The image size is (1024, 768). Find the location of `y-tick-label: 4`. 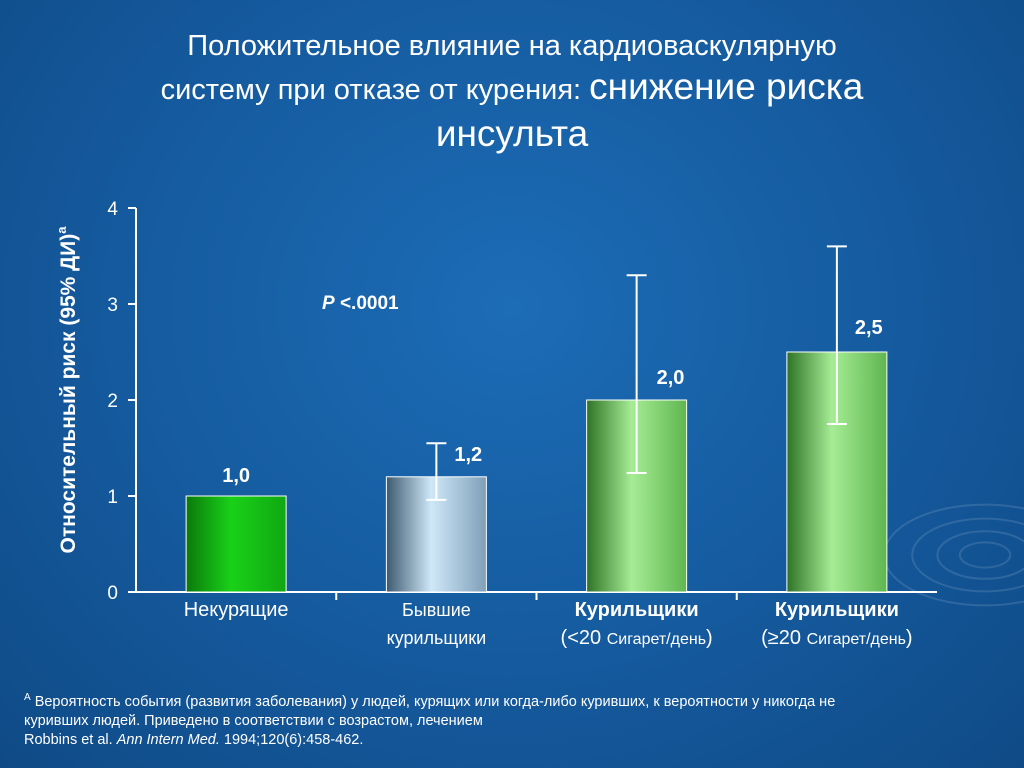

y-tick-label: 4 is located at coordinates (112, 209).